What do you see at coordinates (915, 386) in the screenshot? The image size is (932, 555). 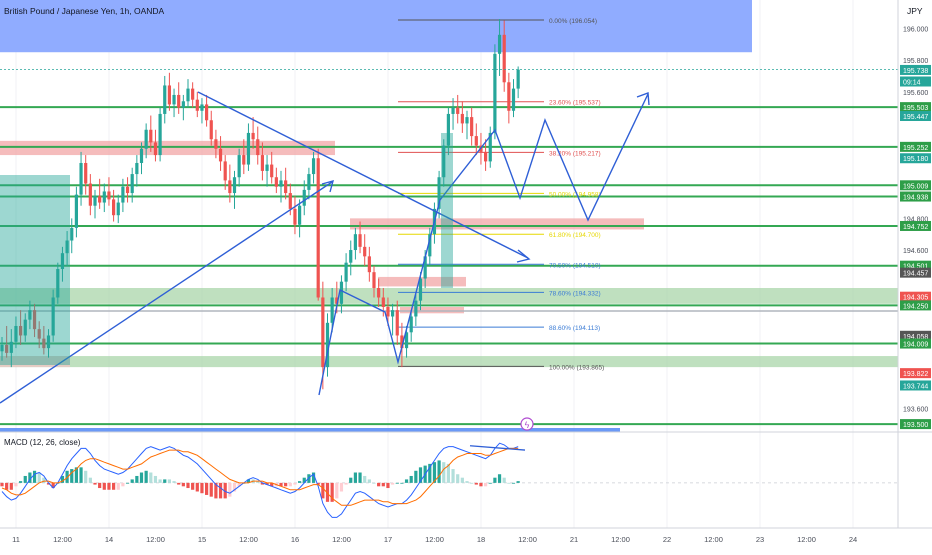 I see `price-badge-label: 193.744` at bounding box center [915, 386].